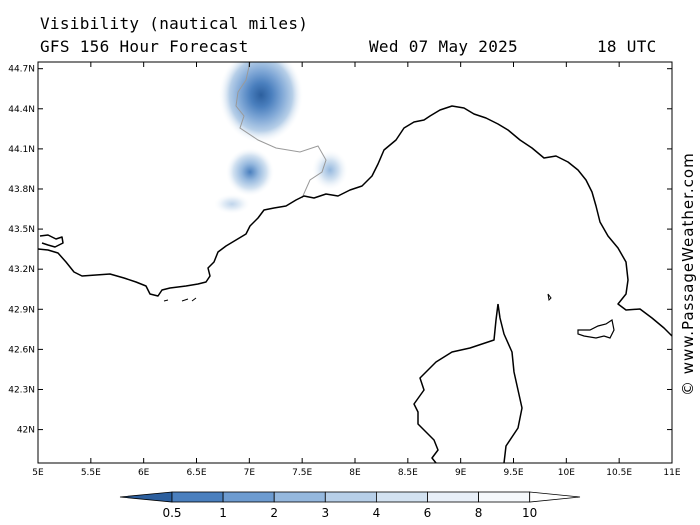 Image resolution: width=700 pixels, height=525 pixels. I want to click on forecast-date: Wed 07 May 2025, so click(443, 46).